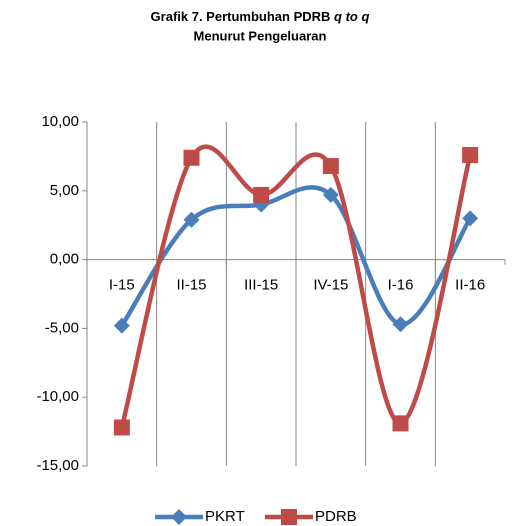  Describe the element at coordinates (62, 327) in the screenshot. I see `y-tick-label: -5,00` at that location.